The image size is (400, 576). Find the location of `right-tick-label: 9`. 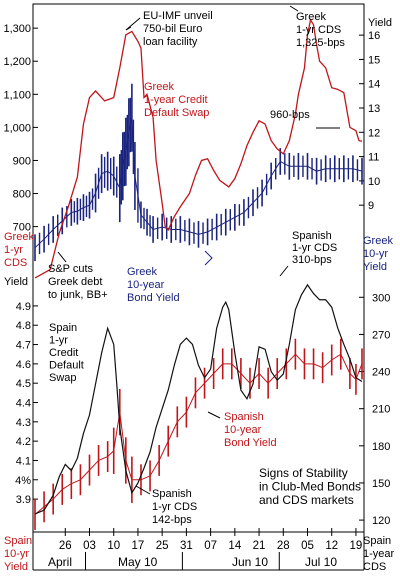

right-tick-label: 9 is located at coordinates (371, 206).